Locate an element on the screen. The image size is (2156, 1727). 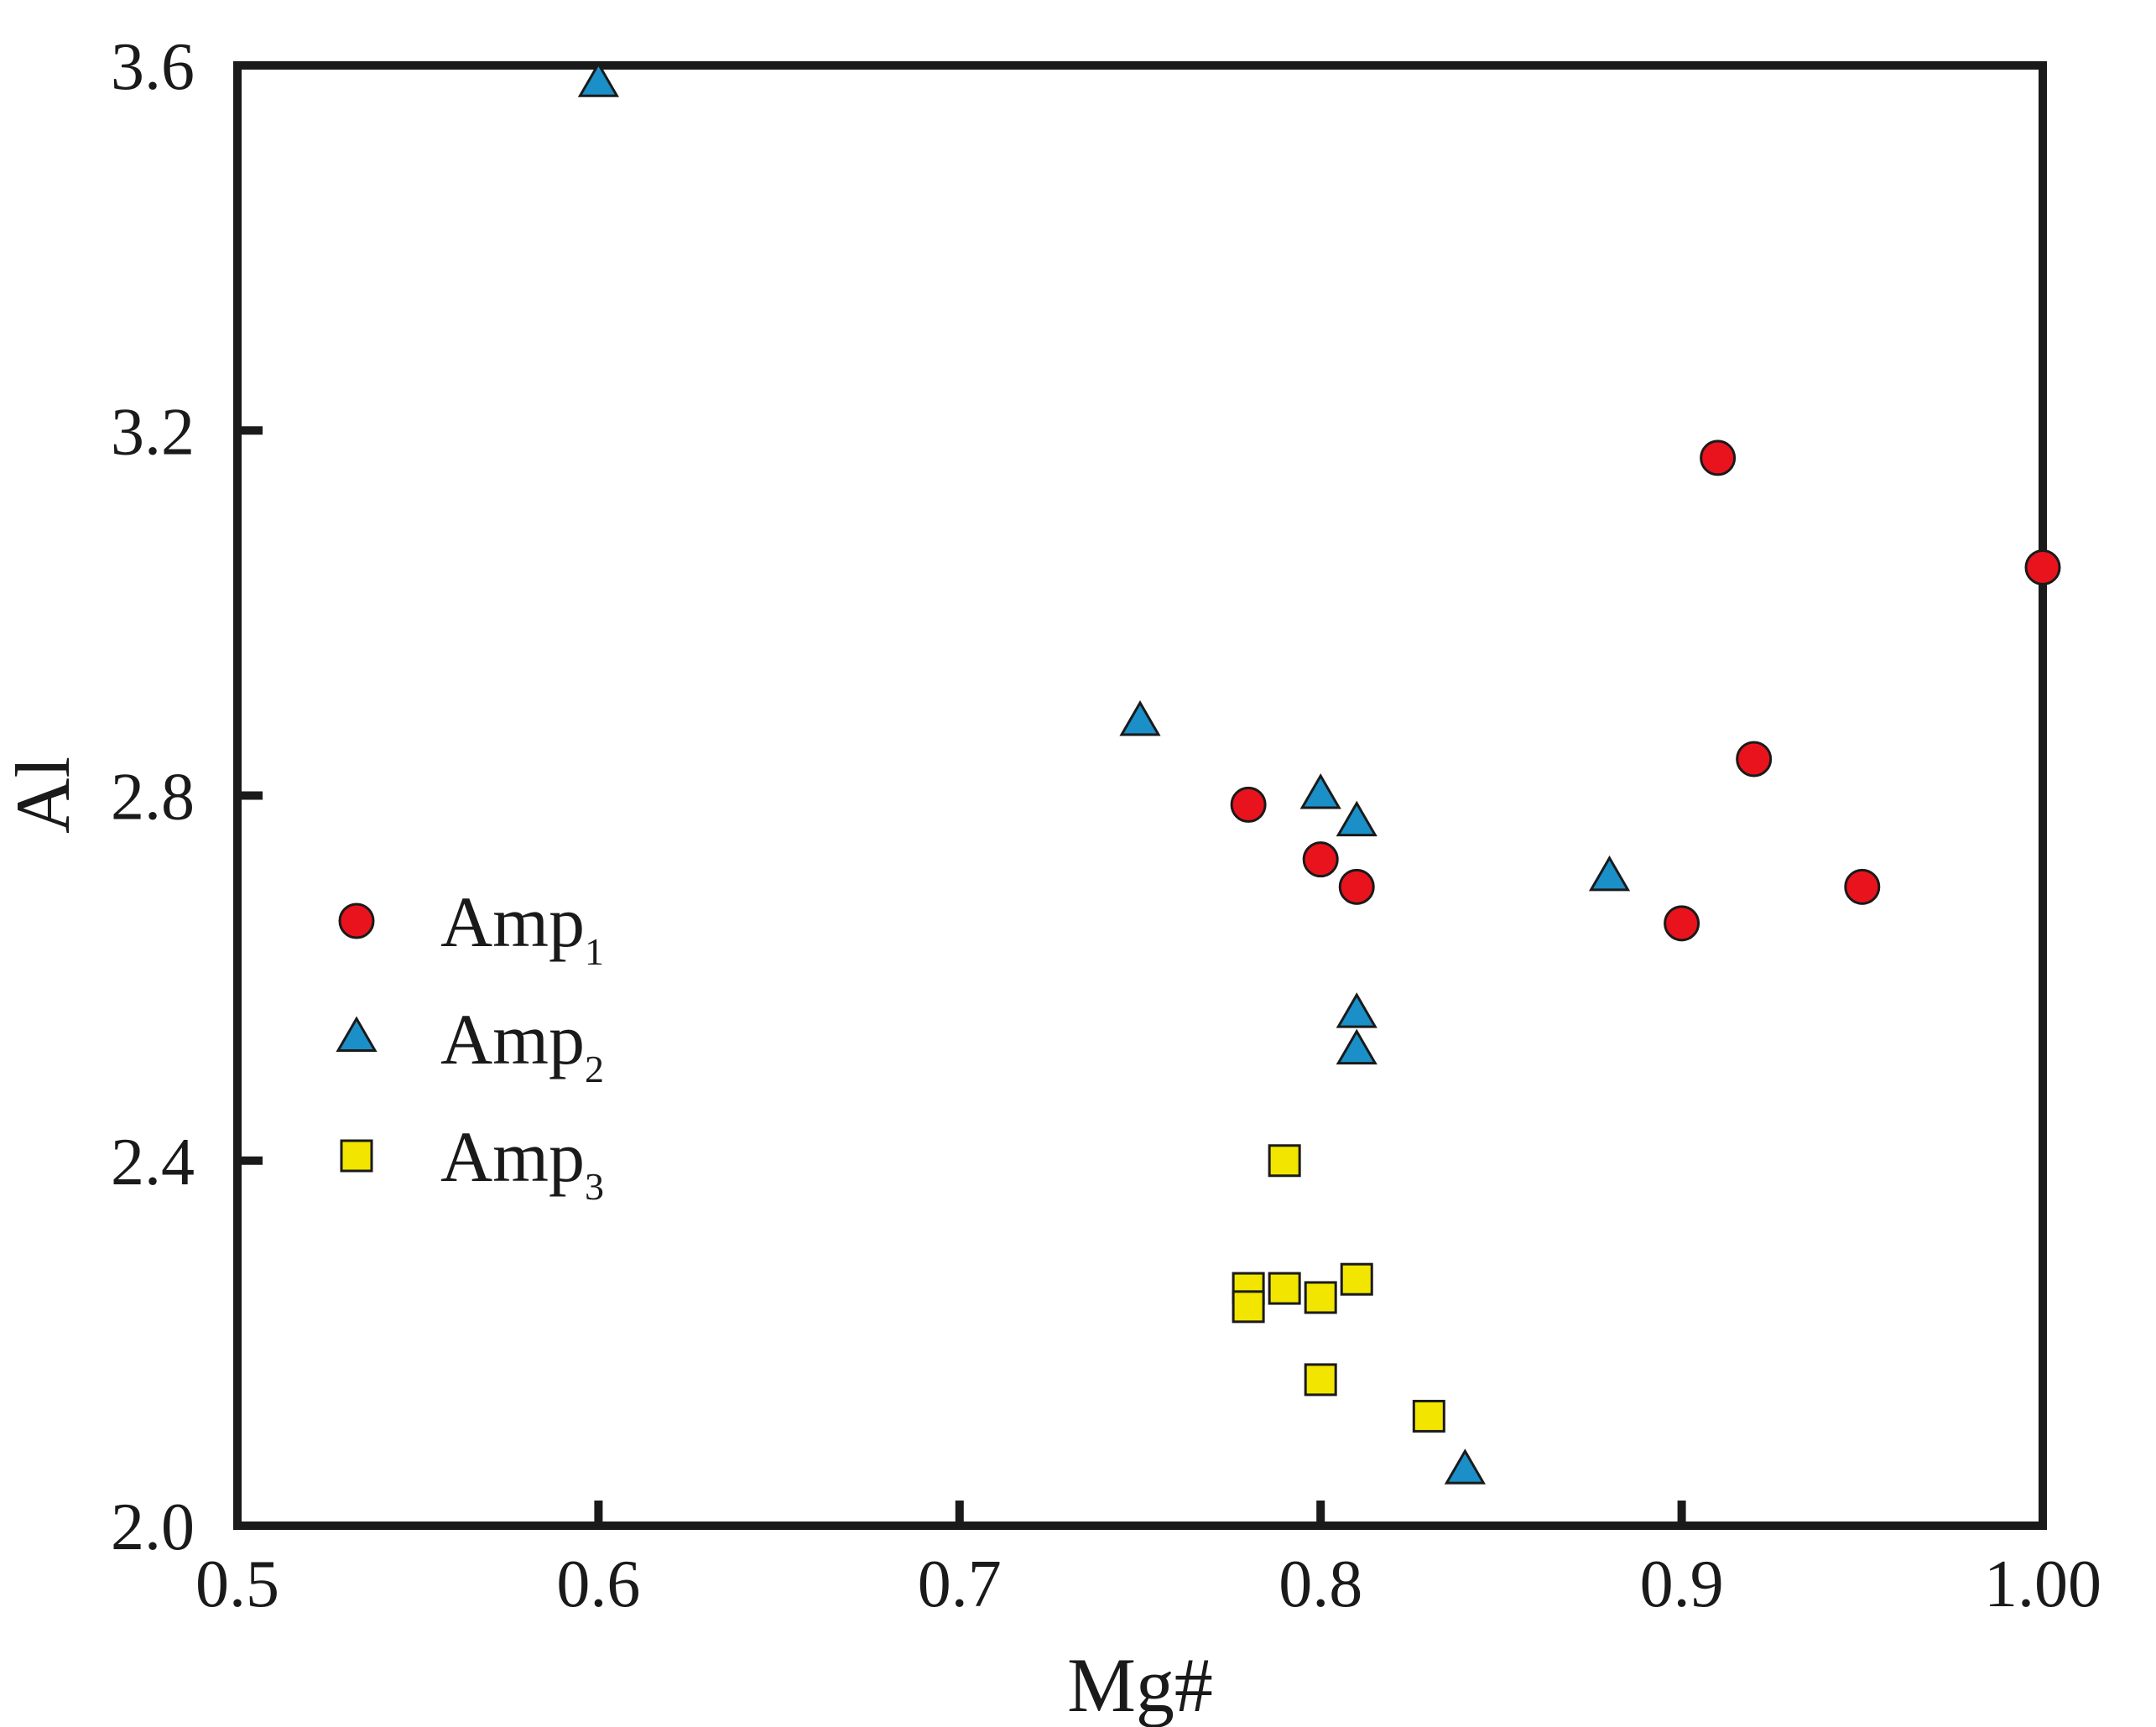
x-tick-label: 0.9 is located at coordinates (1682, 1584).